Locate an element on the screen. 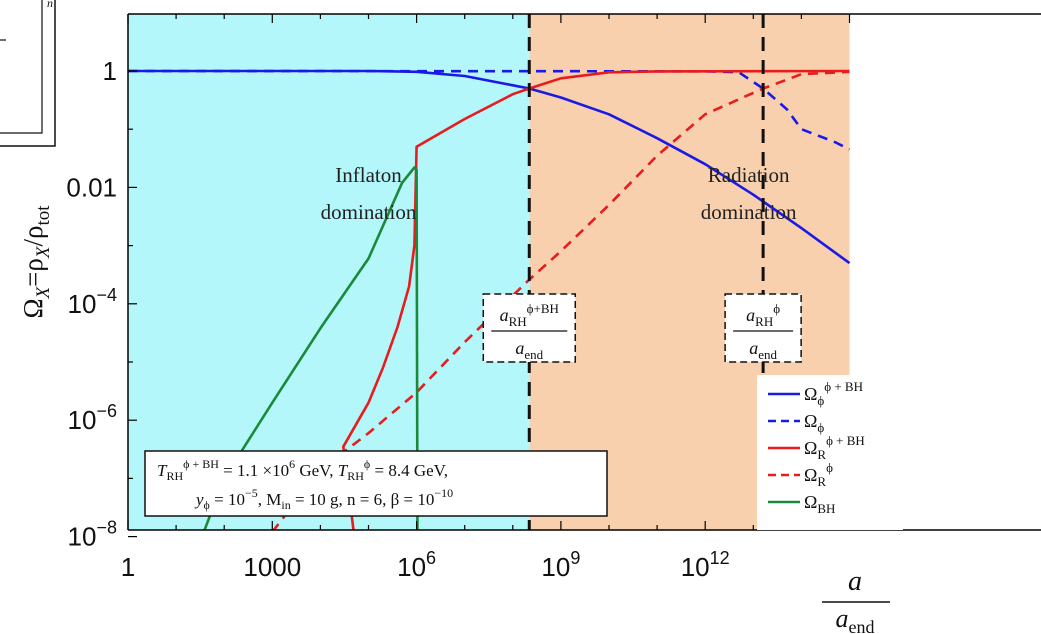 The height and width of the screenshot is (634, 1041). legend-box is located at coordinates (830, 452).